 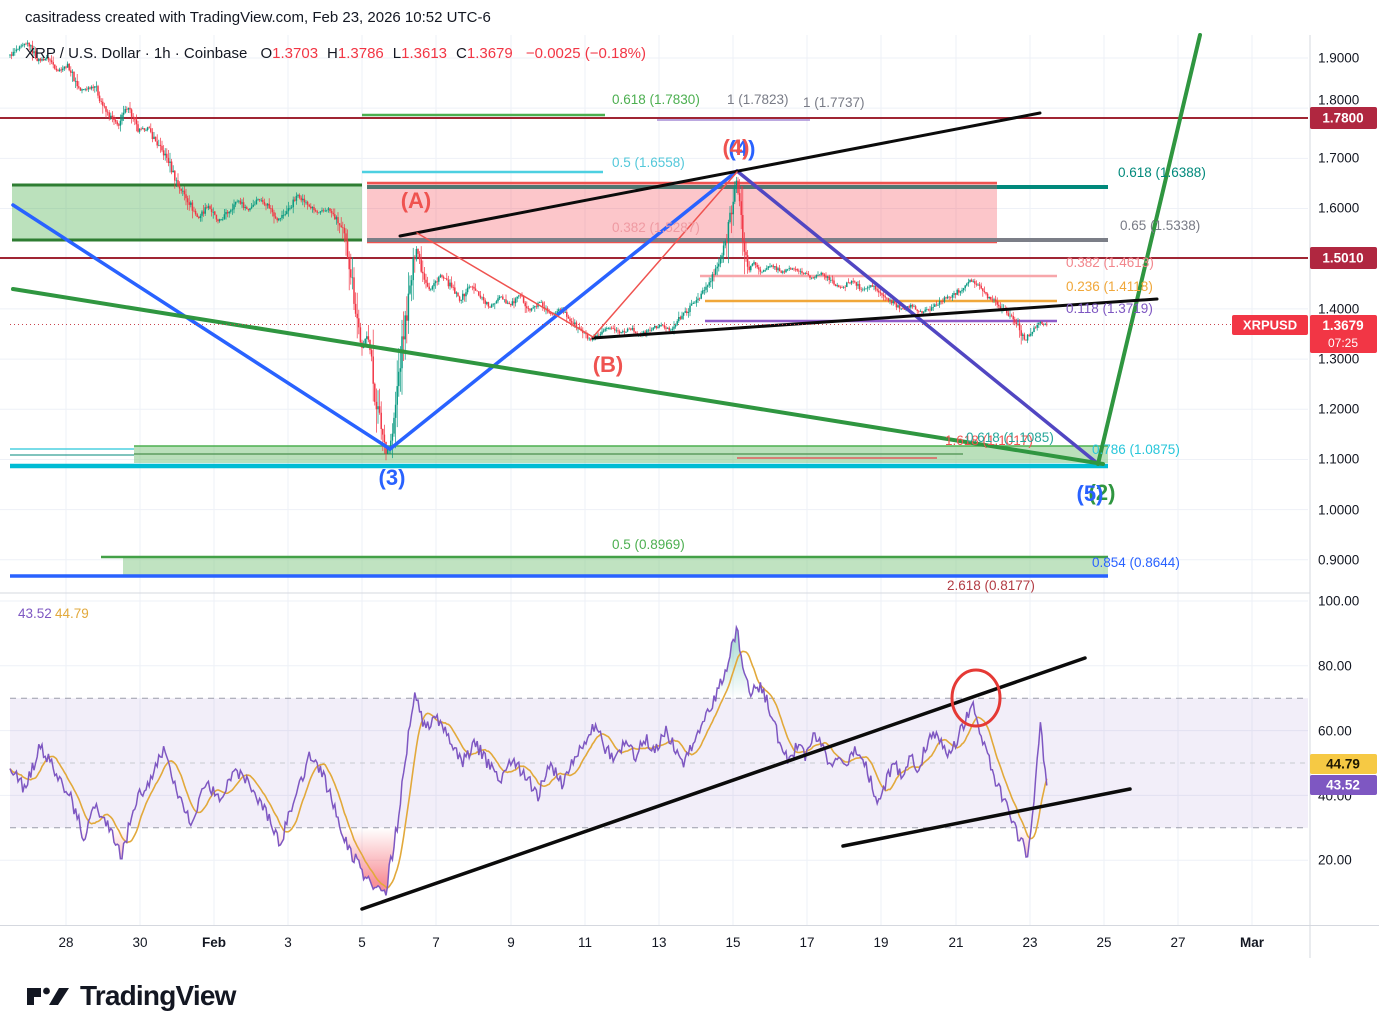 What do you see at coordinates (187, 212) in the screenshot?
I see `supply-zone-green` at bounding box center [187, 212].